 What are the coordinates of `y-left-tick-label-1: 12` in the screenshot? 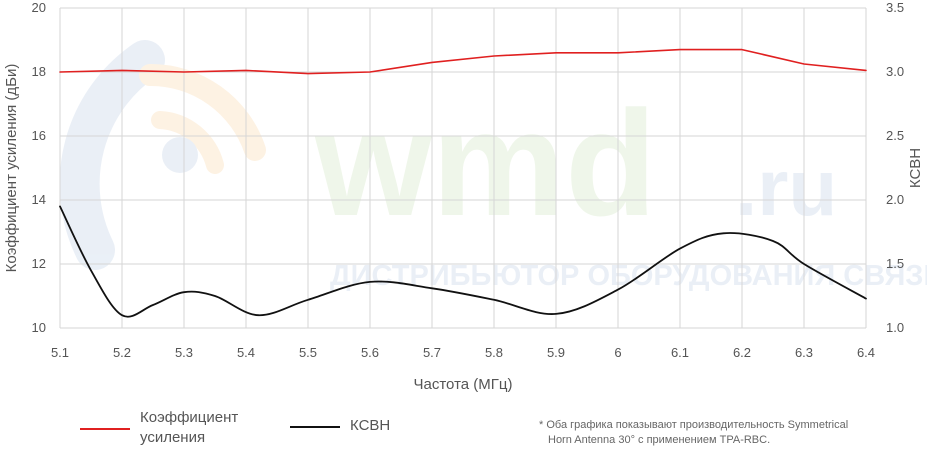 It's located at (39, 263).